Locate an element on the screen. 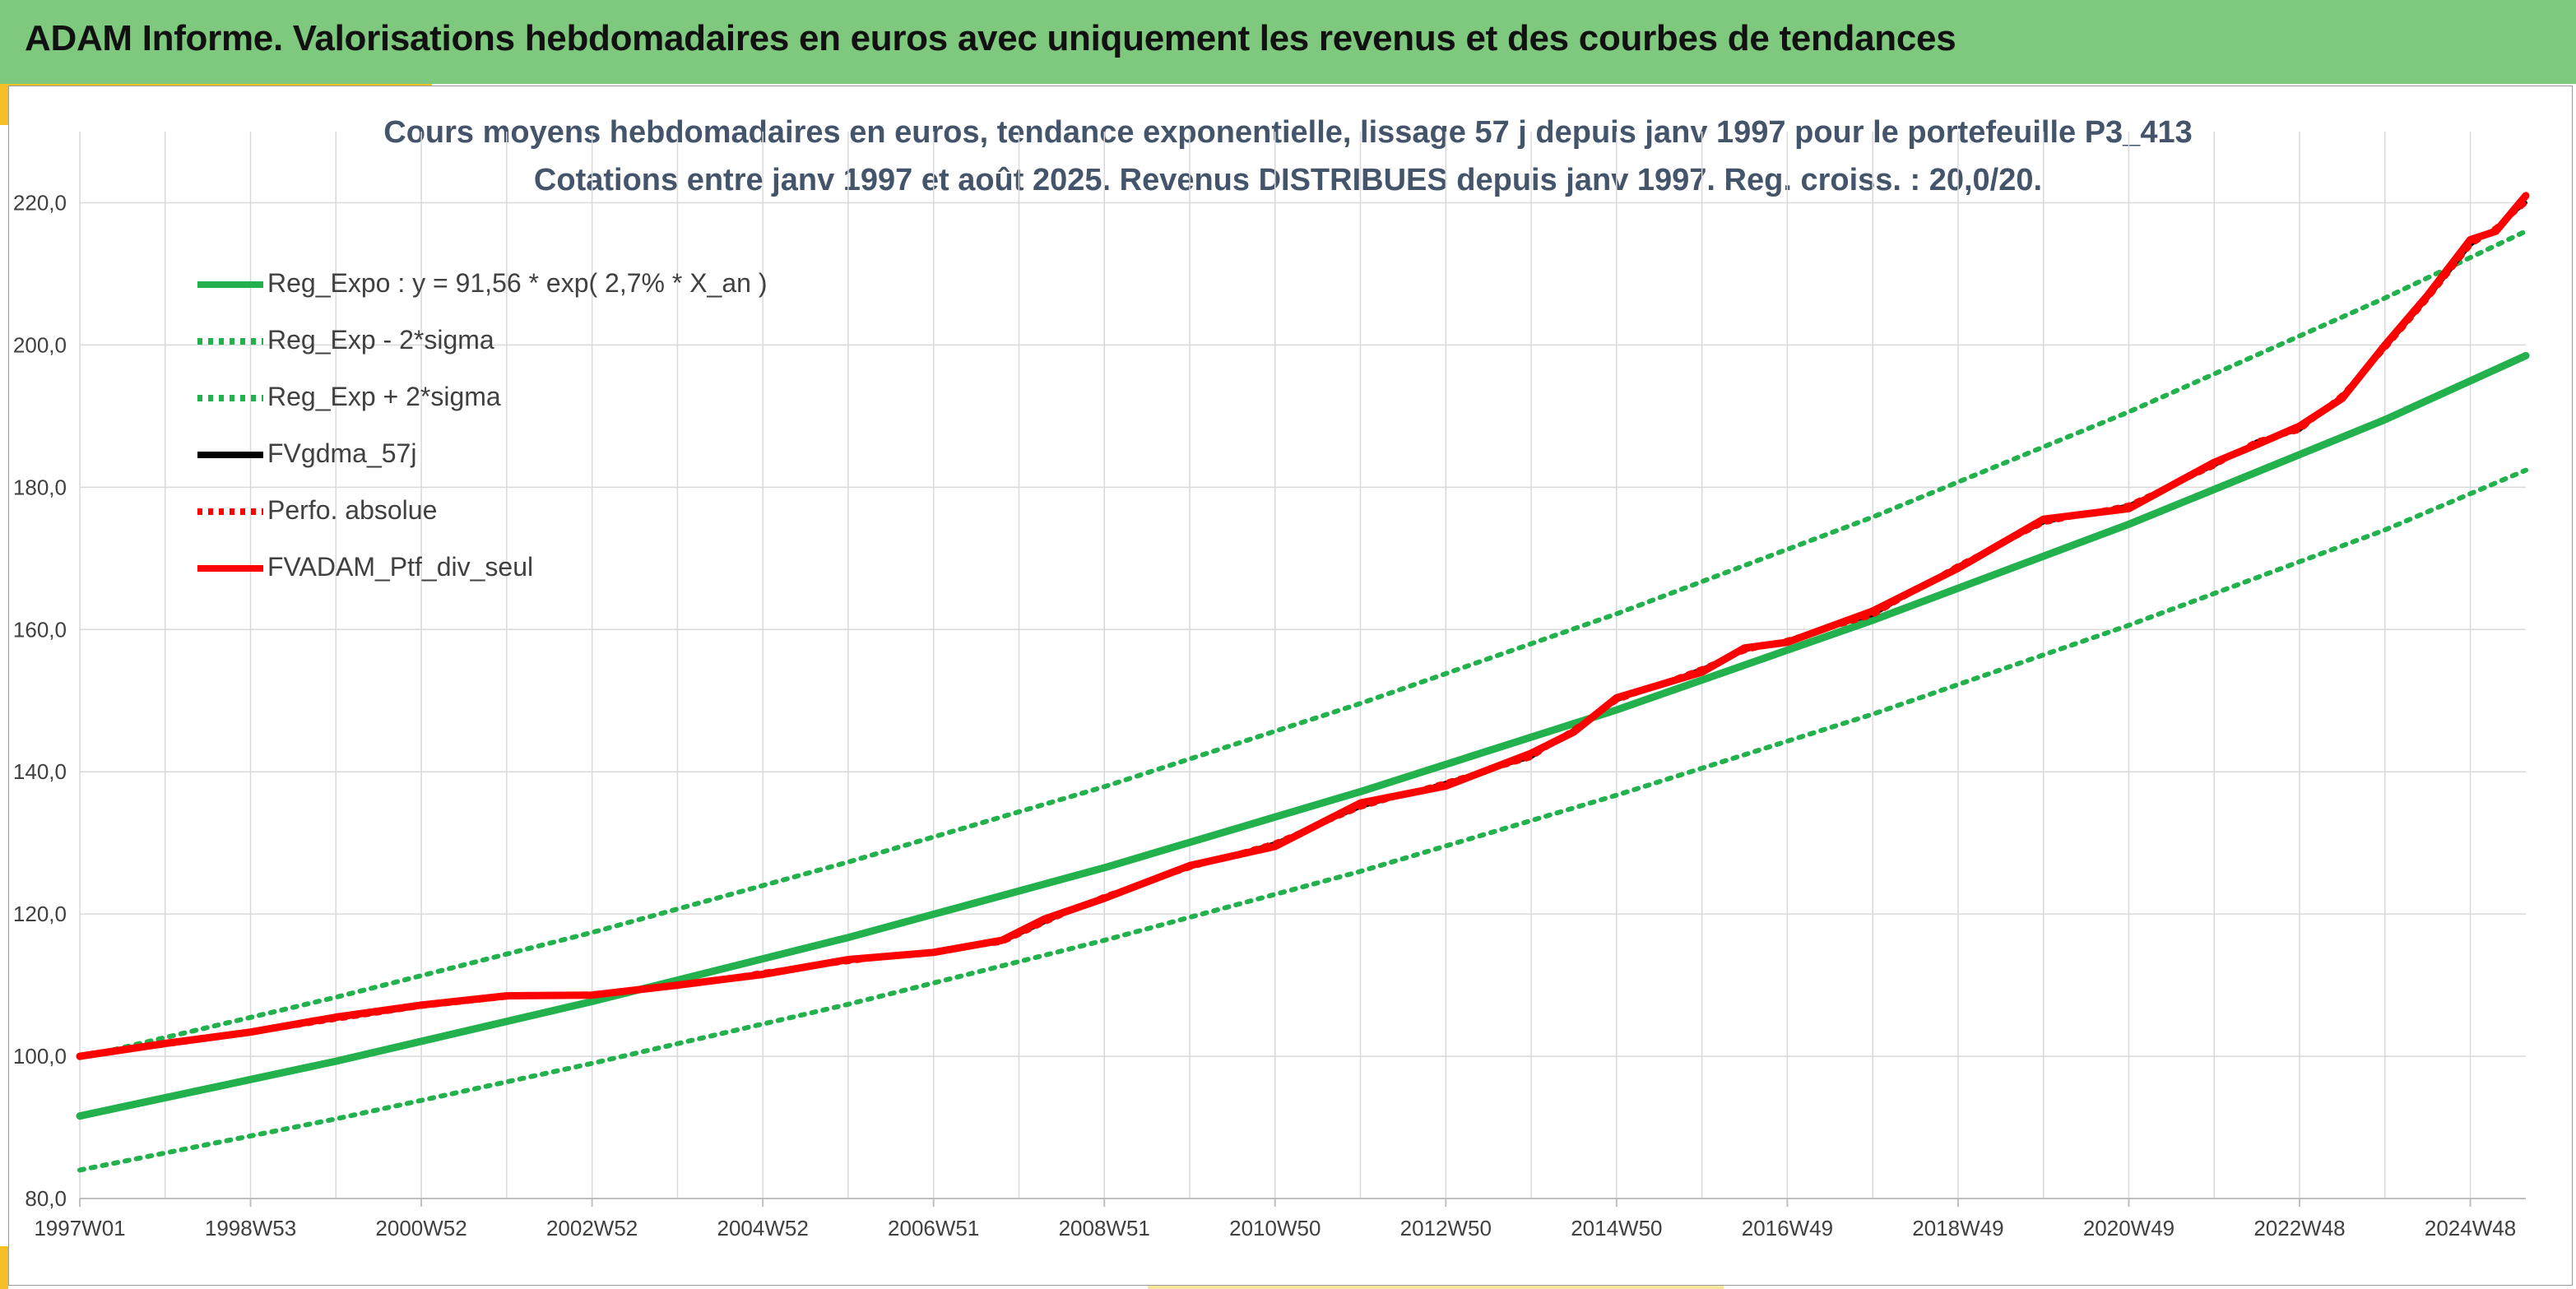  legend-label: FVgdma_57j is located at coordinates (342, 453).